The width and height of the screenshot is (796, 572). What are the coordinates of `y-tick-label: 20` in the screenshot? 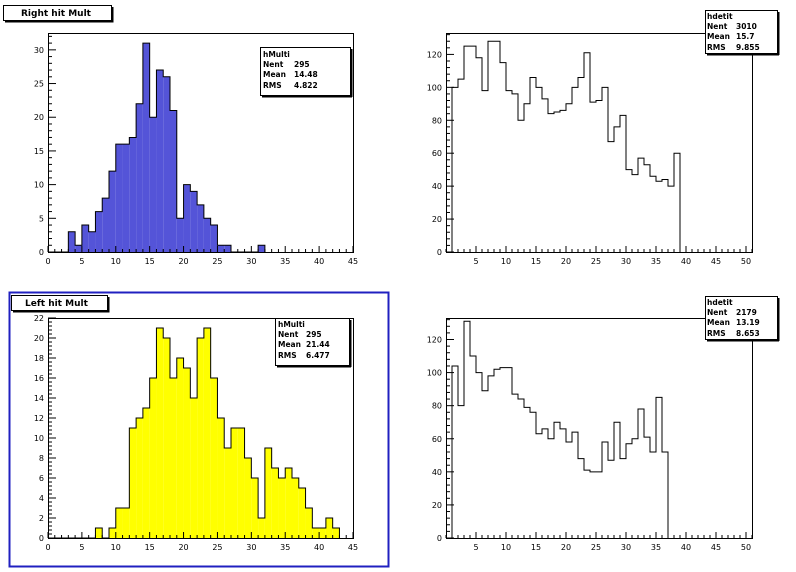 It's located at (39, 117).